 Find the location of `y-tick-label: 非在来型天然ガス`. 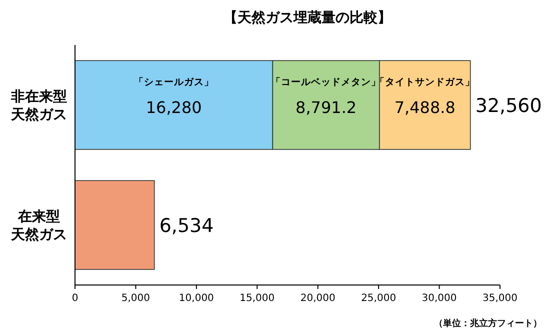

y-tick-label: 非在来型天然ガス is located at coordinates (38, 106).